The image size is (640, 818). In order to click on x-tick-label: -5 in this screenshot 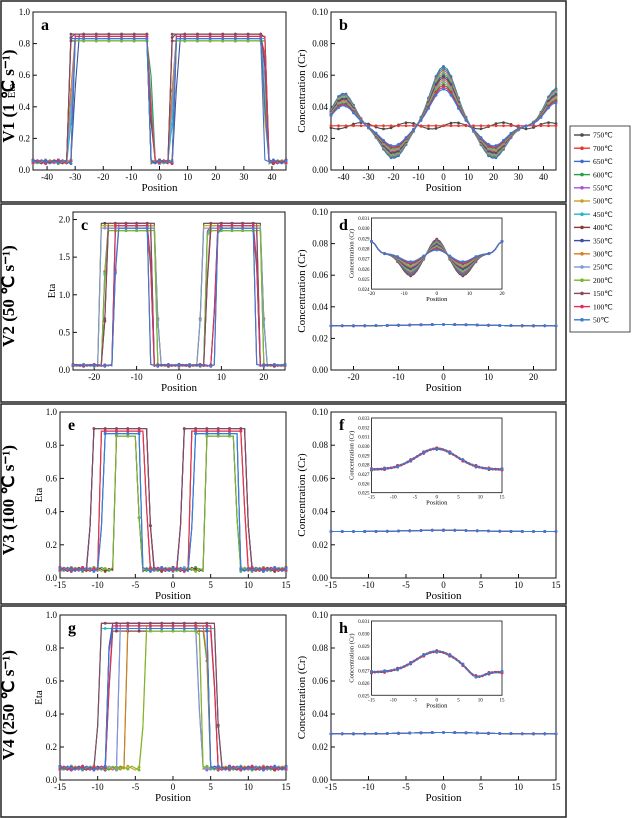, I will do `click(136, 585)`.